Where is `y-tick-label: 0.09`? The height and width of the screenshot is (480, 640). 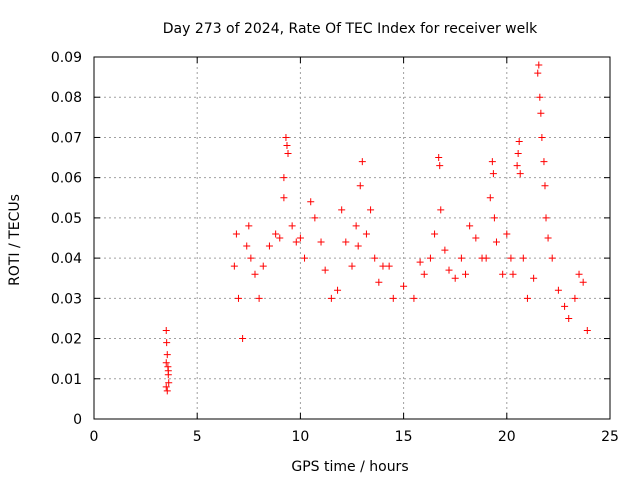 y-tick-label: 0.09 is located at coordinates (66, 58).